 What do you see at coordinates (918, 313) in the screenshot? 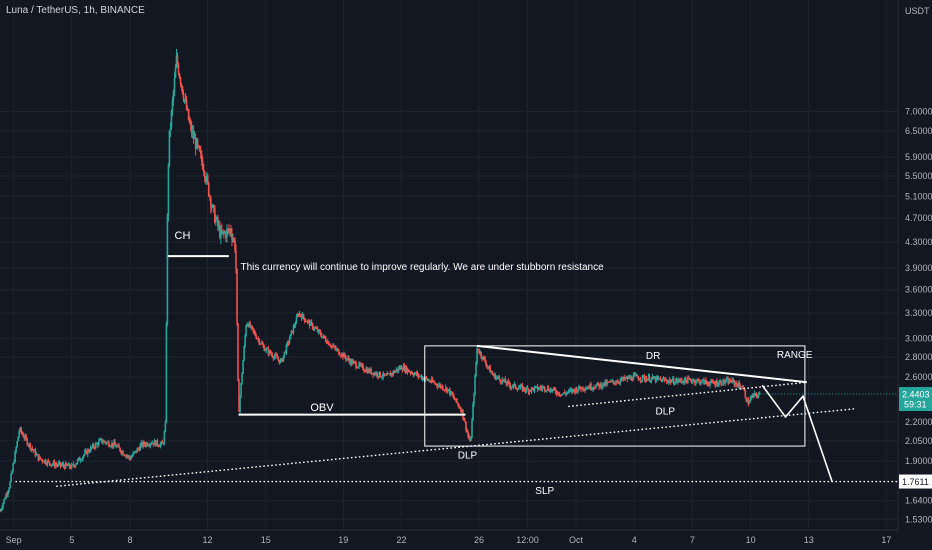
I see `price-tick-label: 3.3000` at bounding box center [918, 313].